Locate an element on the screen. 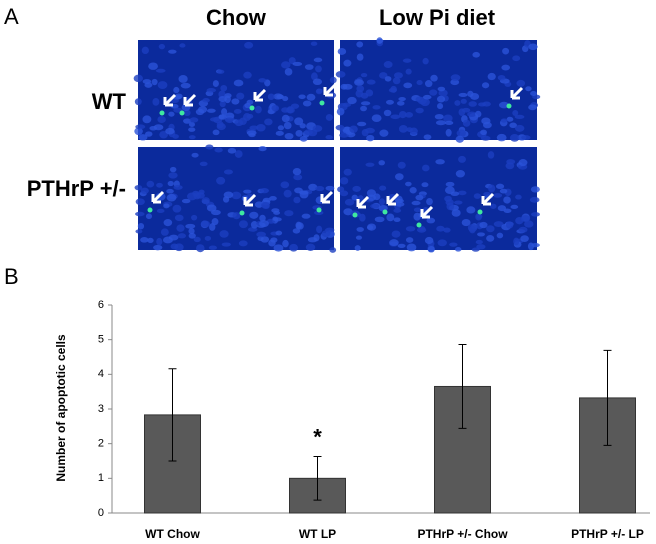  y-tick-label: 3 is located at coordinates (101, 409).